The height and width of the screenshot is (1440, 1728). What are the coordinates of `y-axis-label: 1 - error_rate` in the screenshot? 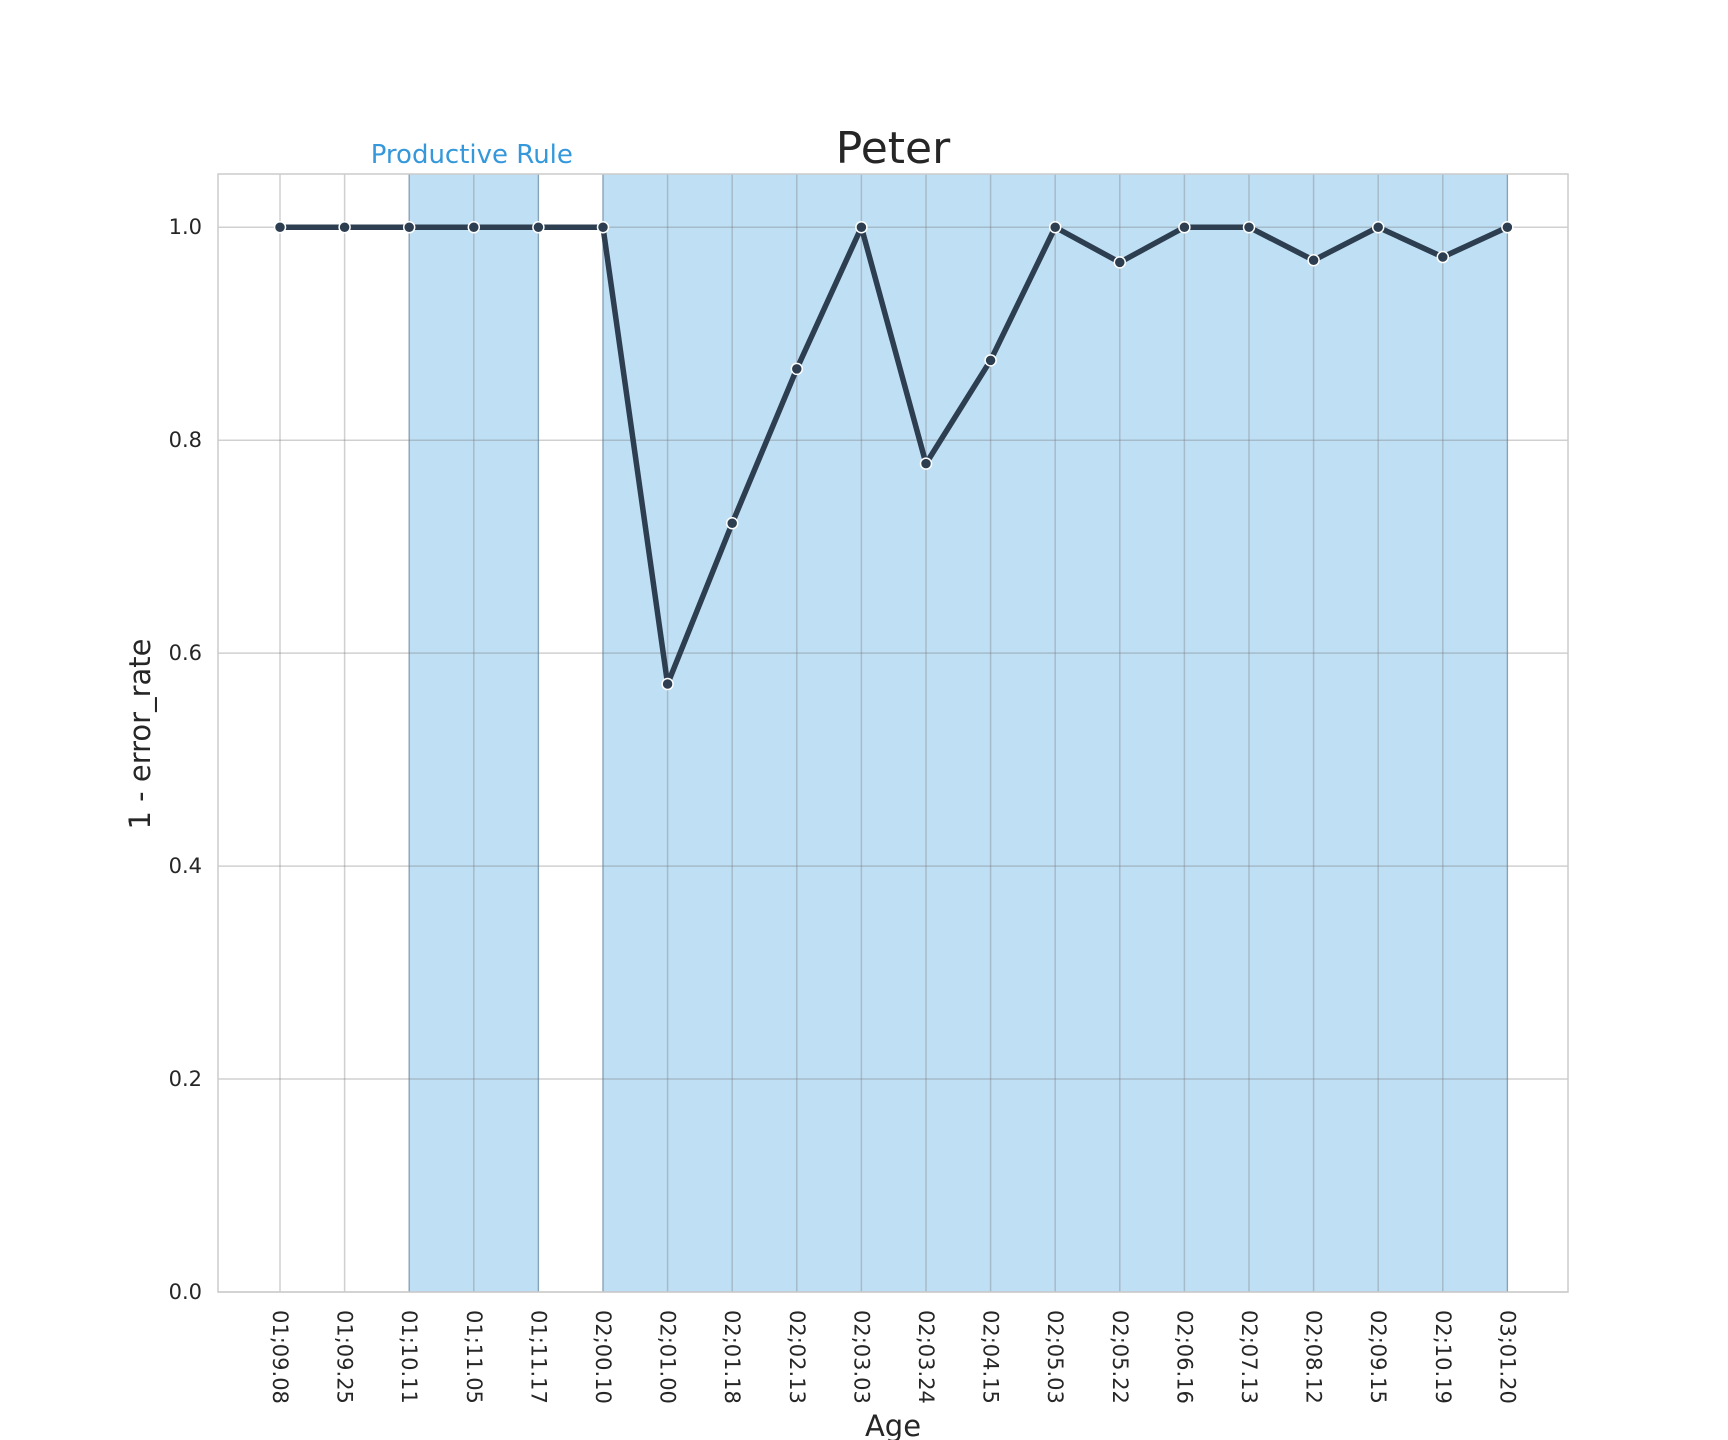 It's located at (140, 734).